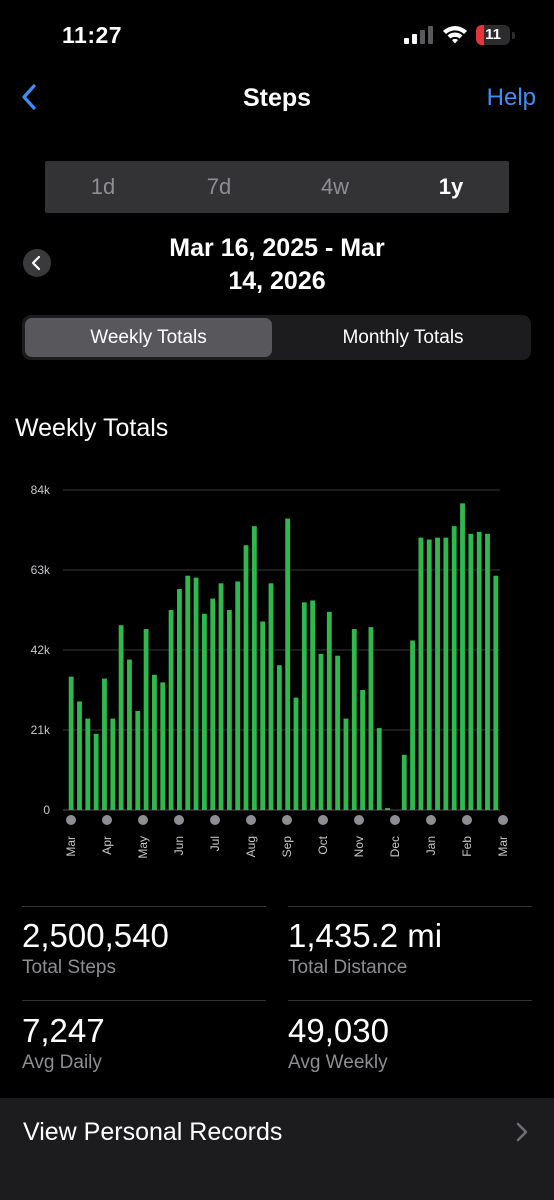 This screenshot has width=554, height=1200. I want to click on cellular-signal-icon, so click(418, 35).